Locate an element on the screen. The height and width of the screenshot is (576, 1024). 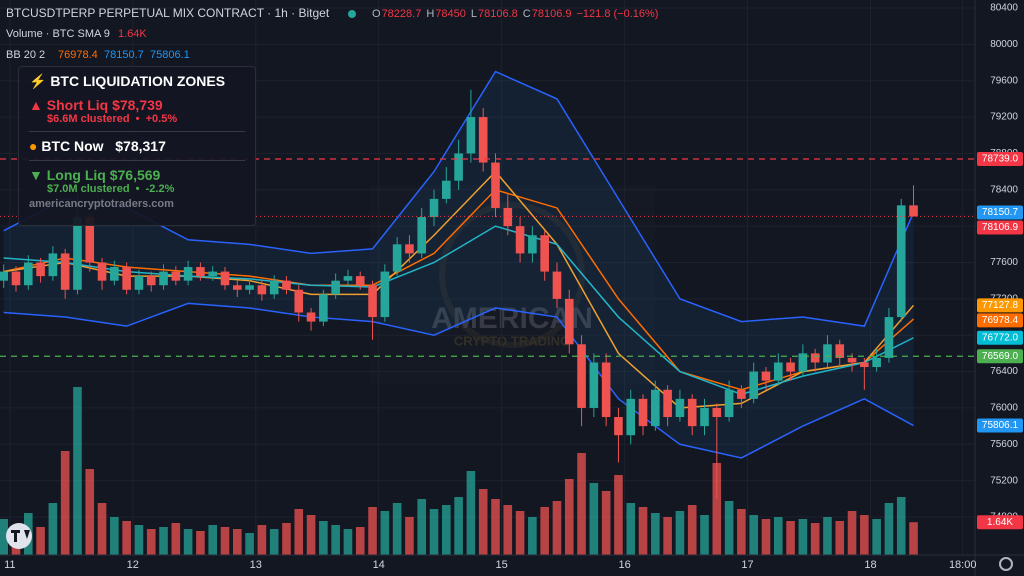
x-tick-label: 15 is located at coordinates (502, 565).